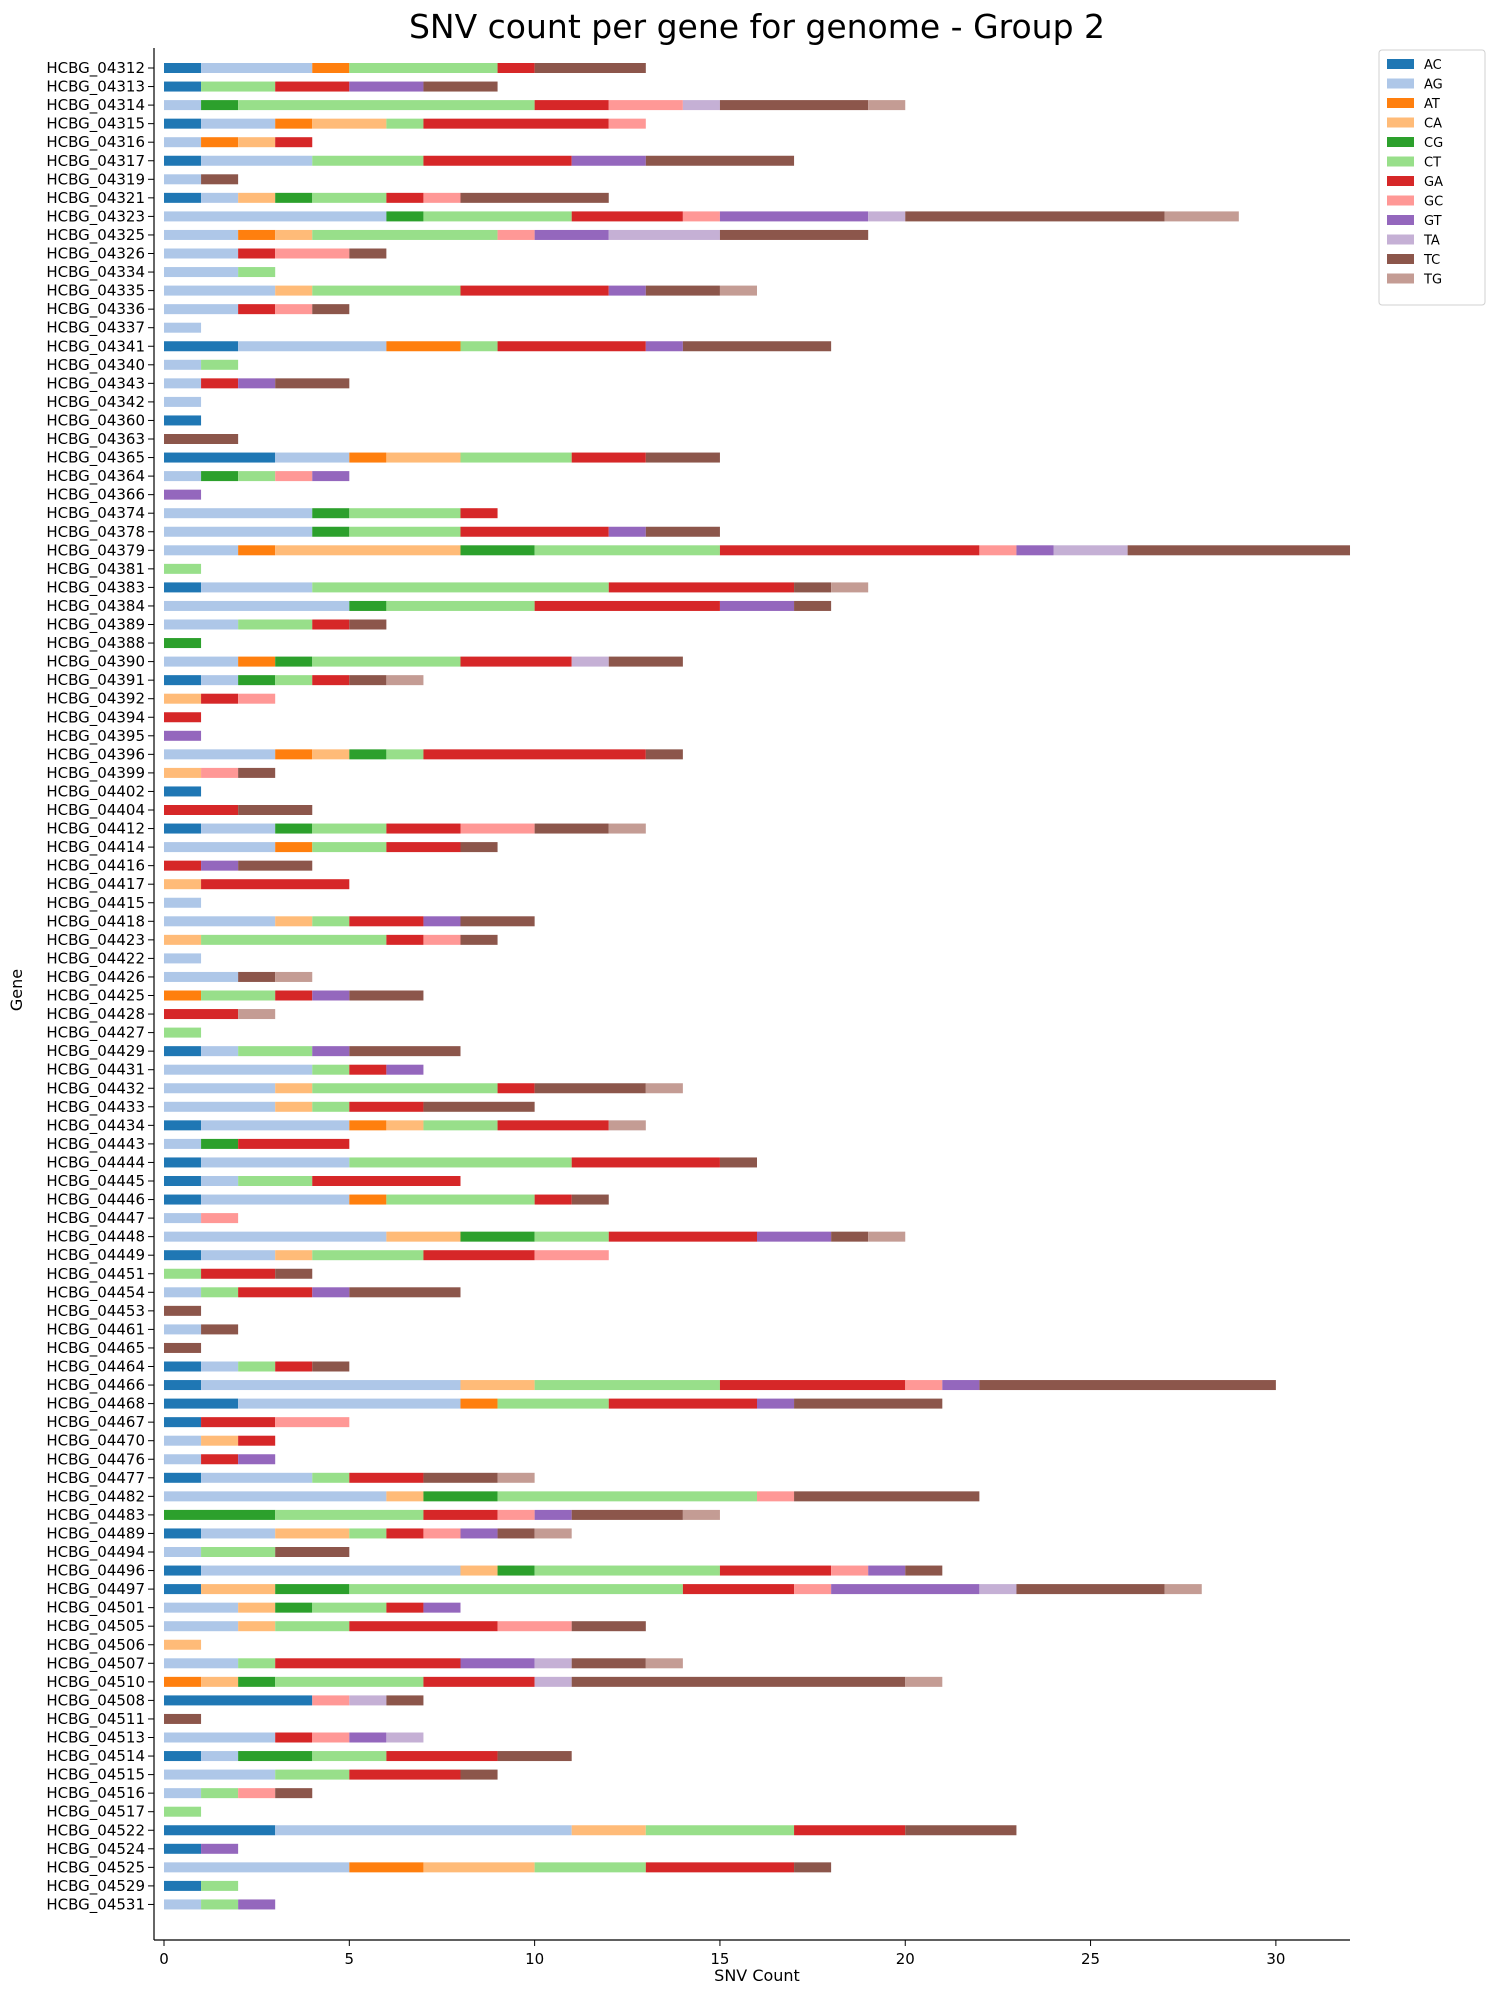  I want to click on bar-HCBG_04466-CT, so click(627, 1385).